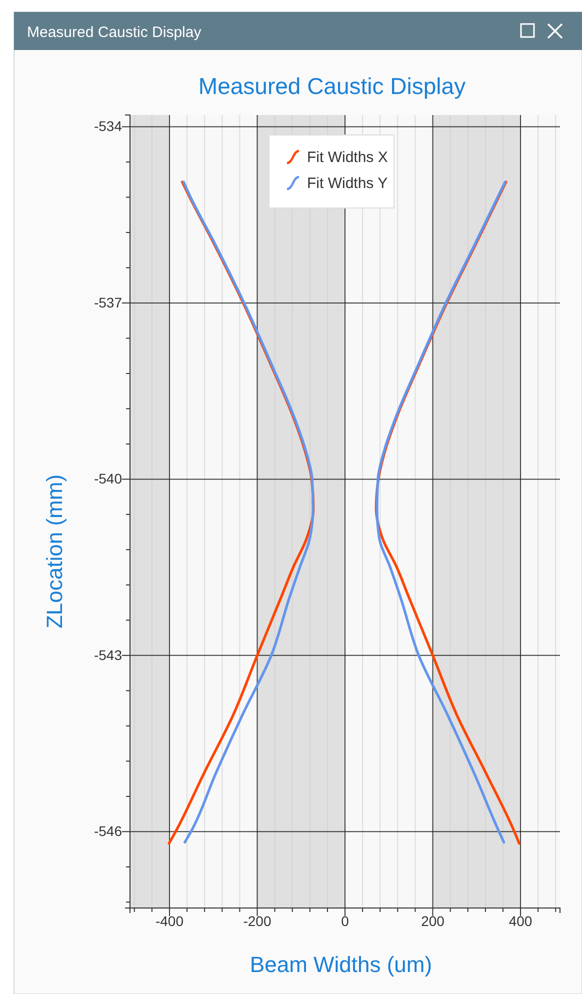 The height and width of the screenshot is (994, 582). Describe the element at coordinates (345, 920) in the screenshot. I see `x-tick-label: 0` at that location.